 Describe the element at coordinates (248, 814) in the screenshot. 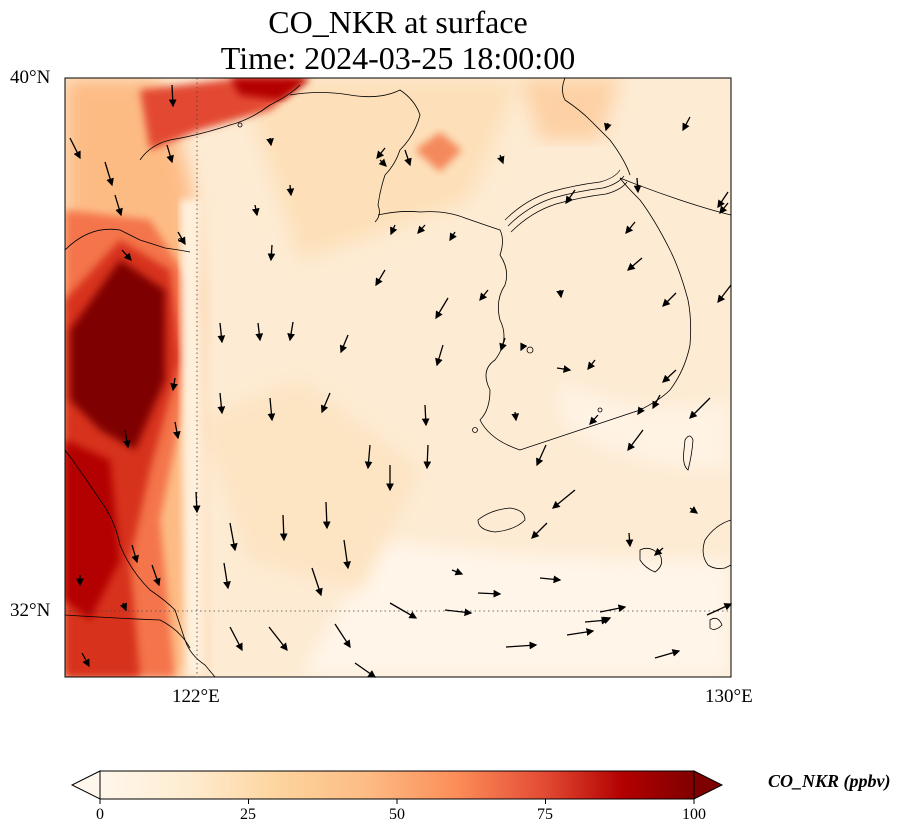

I see `colorbar-tick-25: 25` at that location.